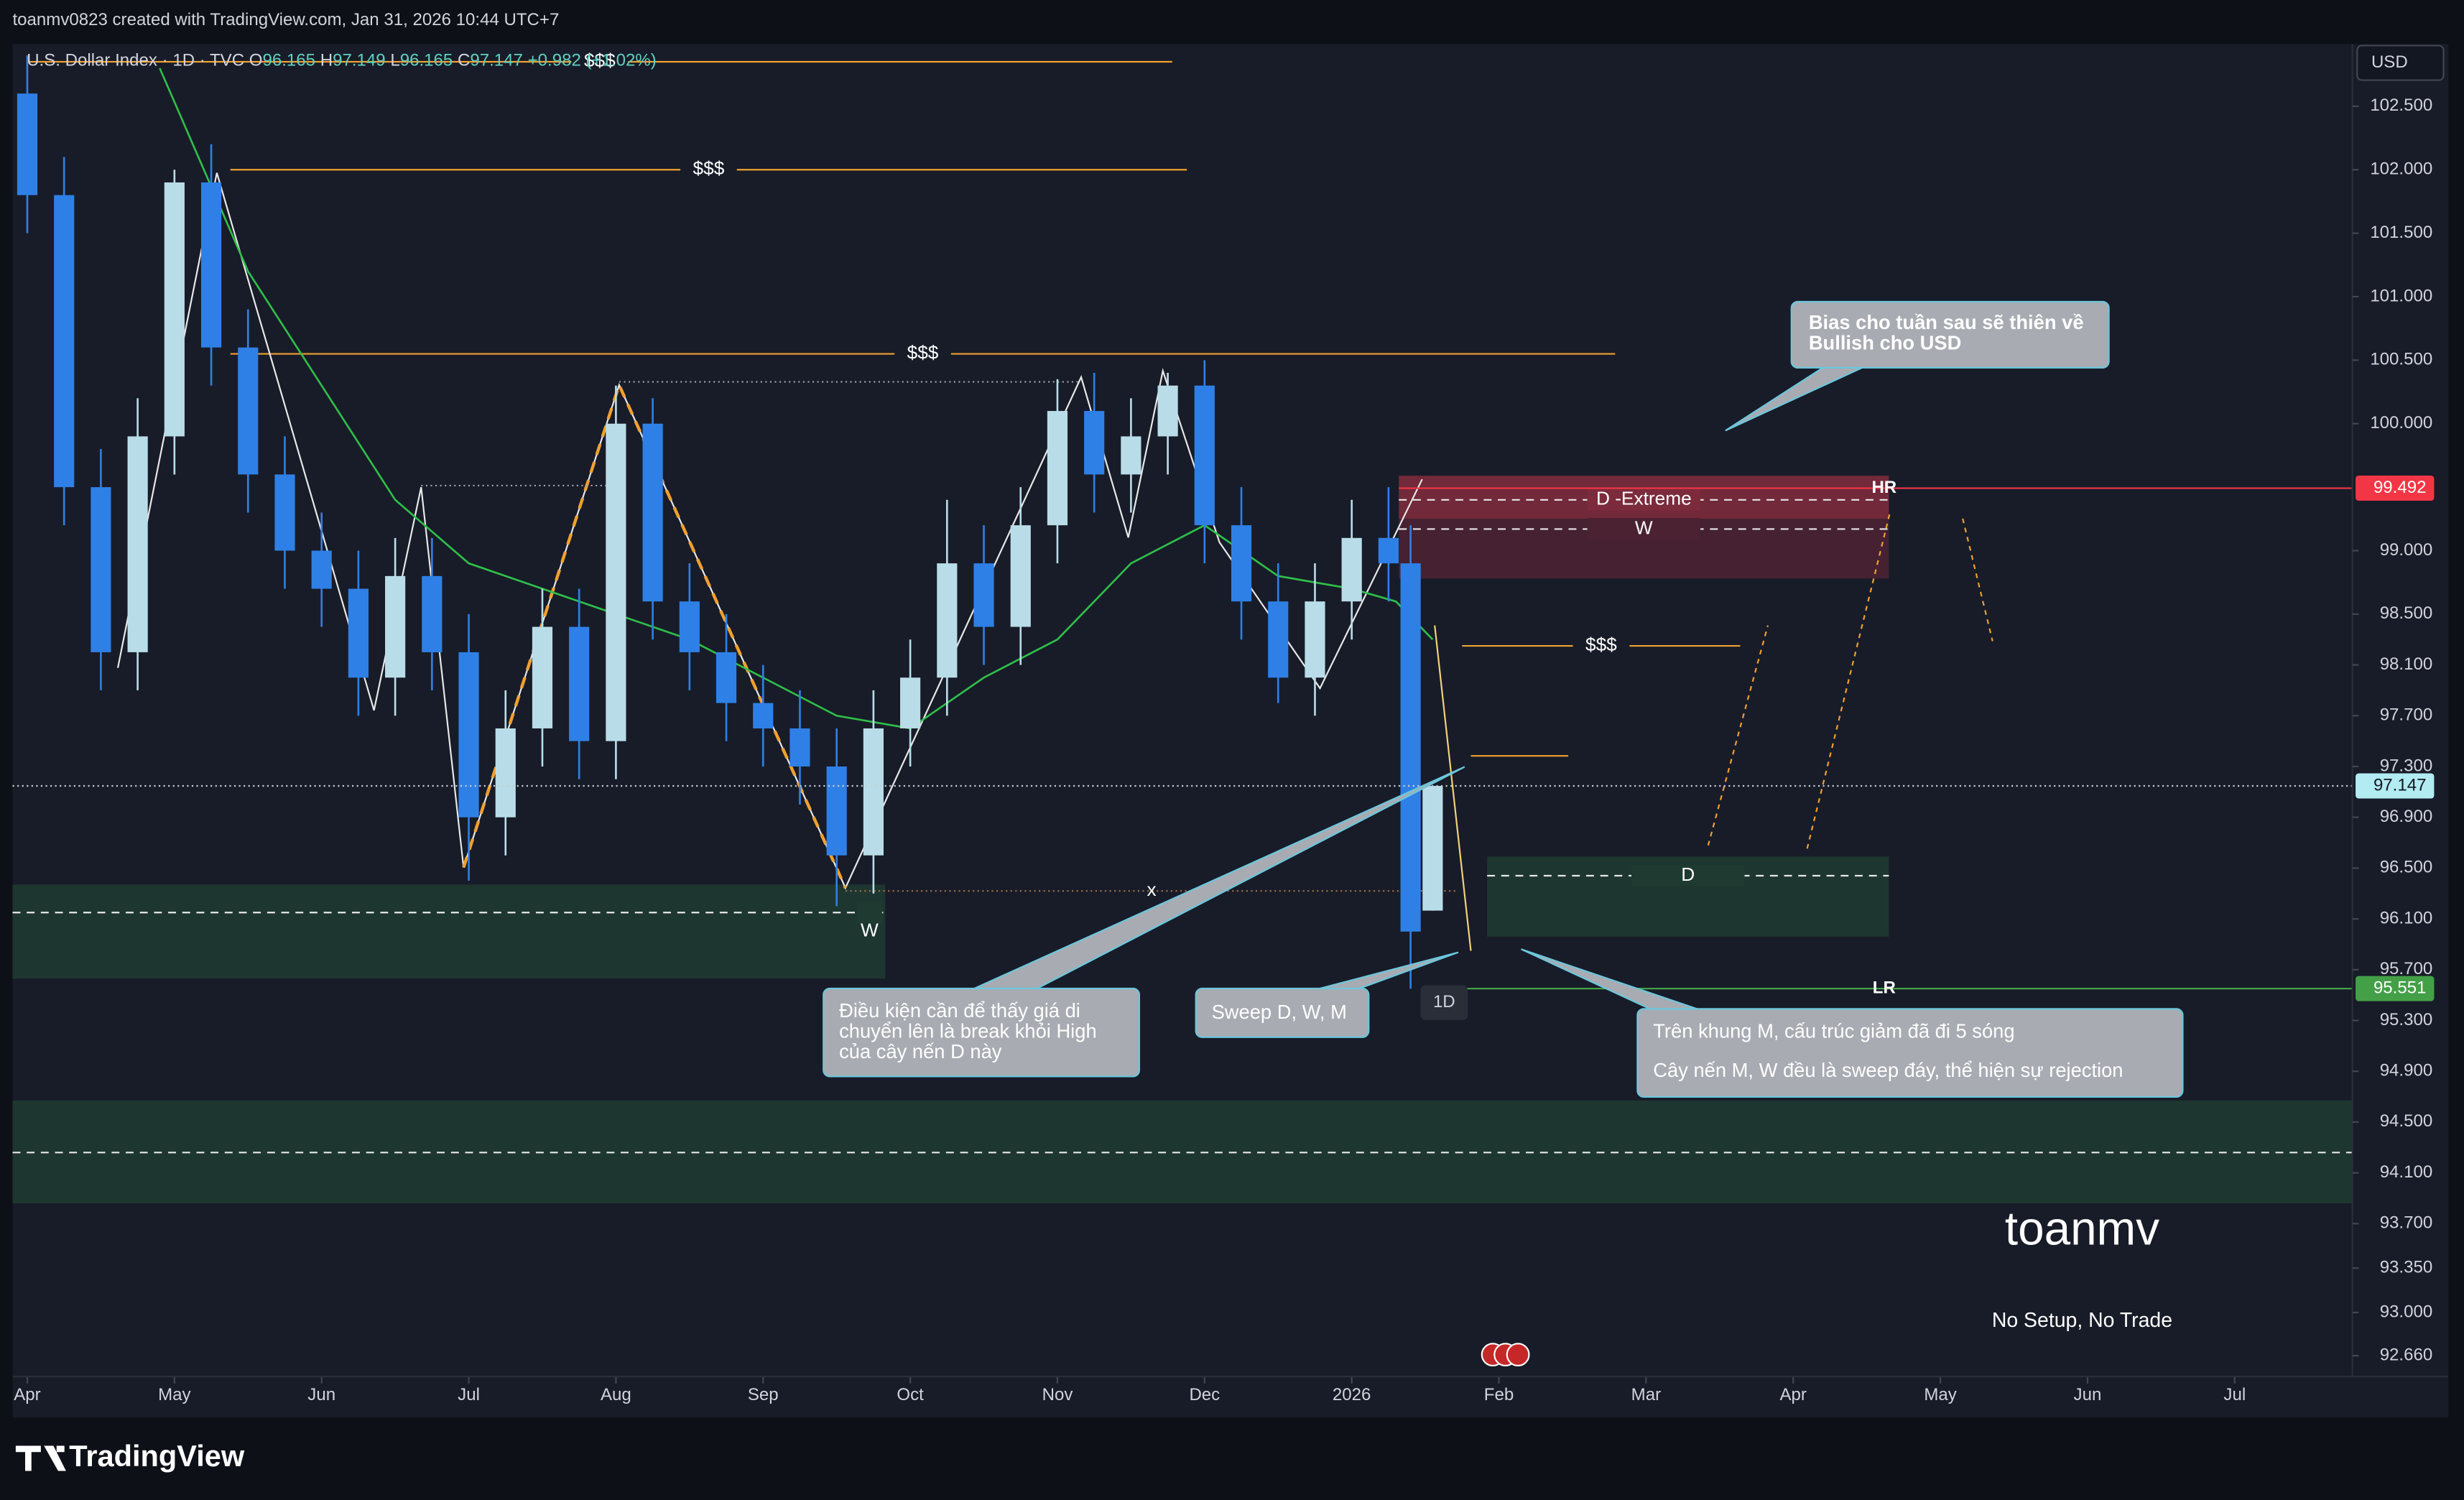  Describe the element at coordinates (2389, 62) in the screenshot. I see `currency: USD` at that location.